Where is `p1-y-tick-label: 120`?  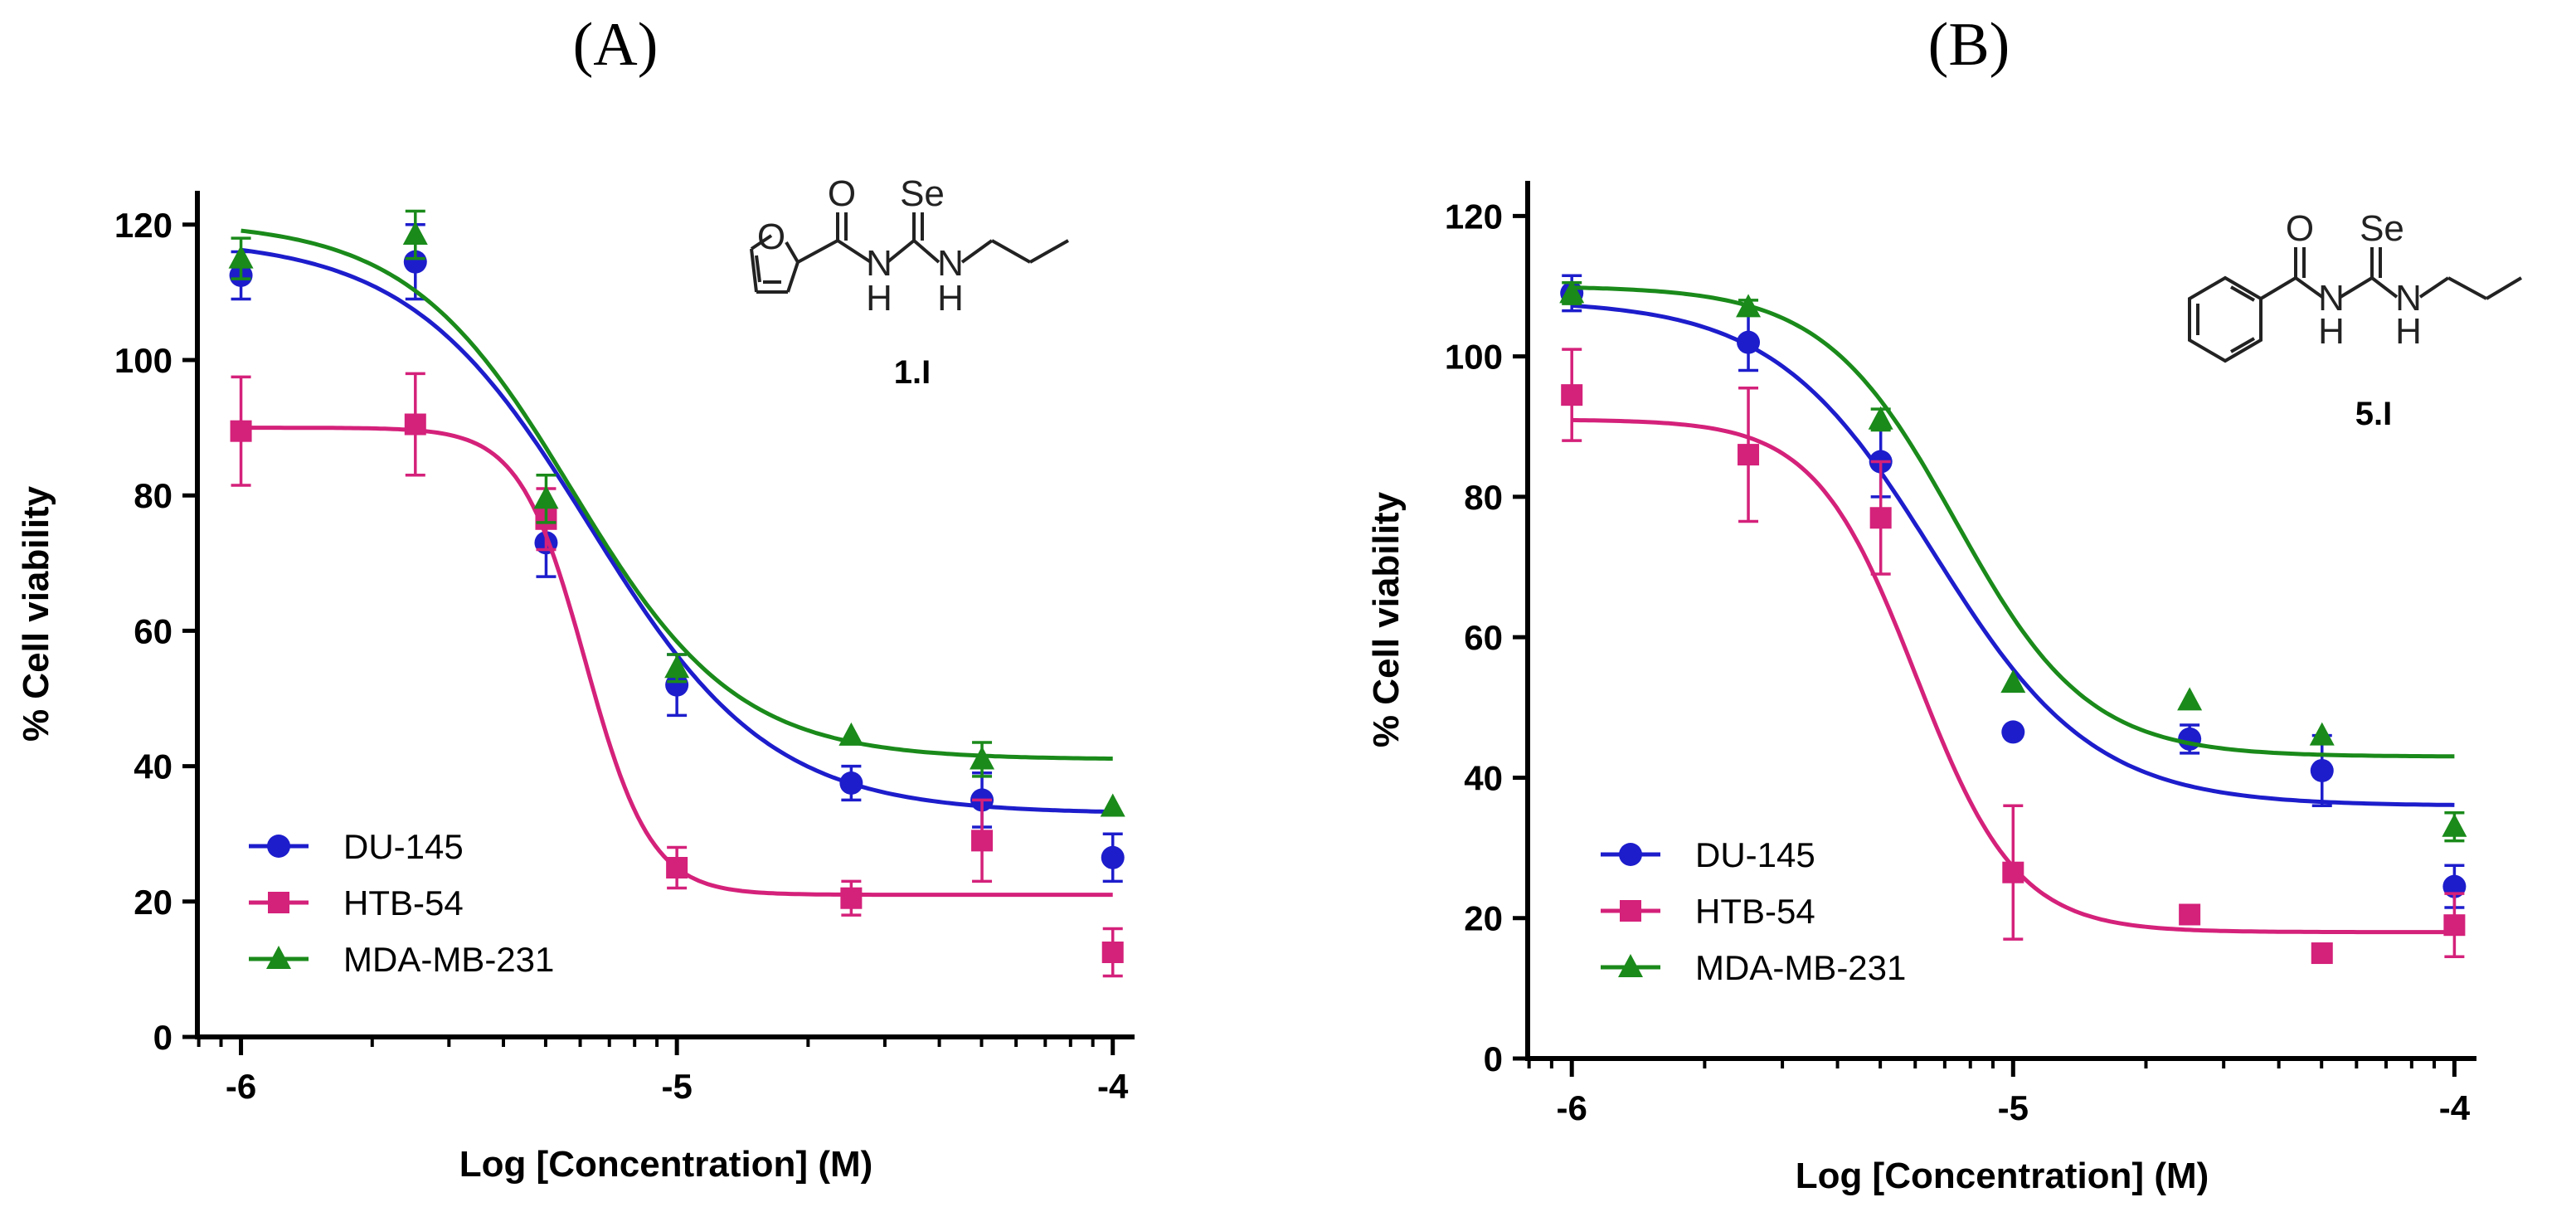 p1-y-tick-label: 120 is located at coordinates (1474, 217).